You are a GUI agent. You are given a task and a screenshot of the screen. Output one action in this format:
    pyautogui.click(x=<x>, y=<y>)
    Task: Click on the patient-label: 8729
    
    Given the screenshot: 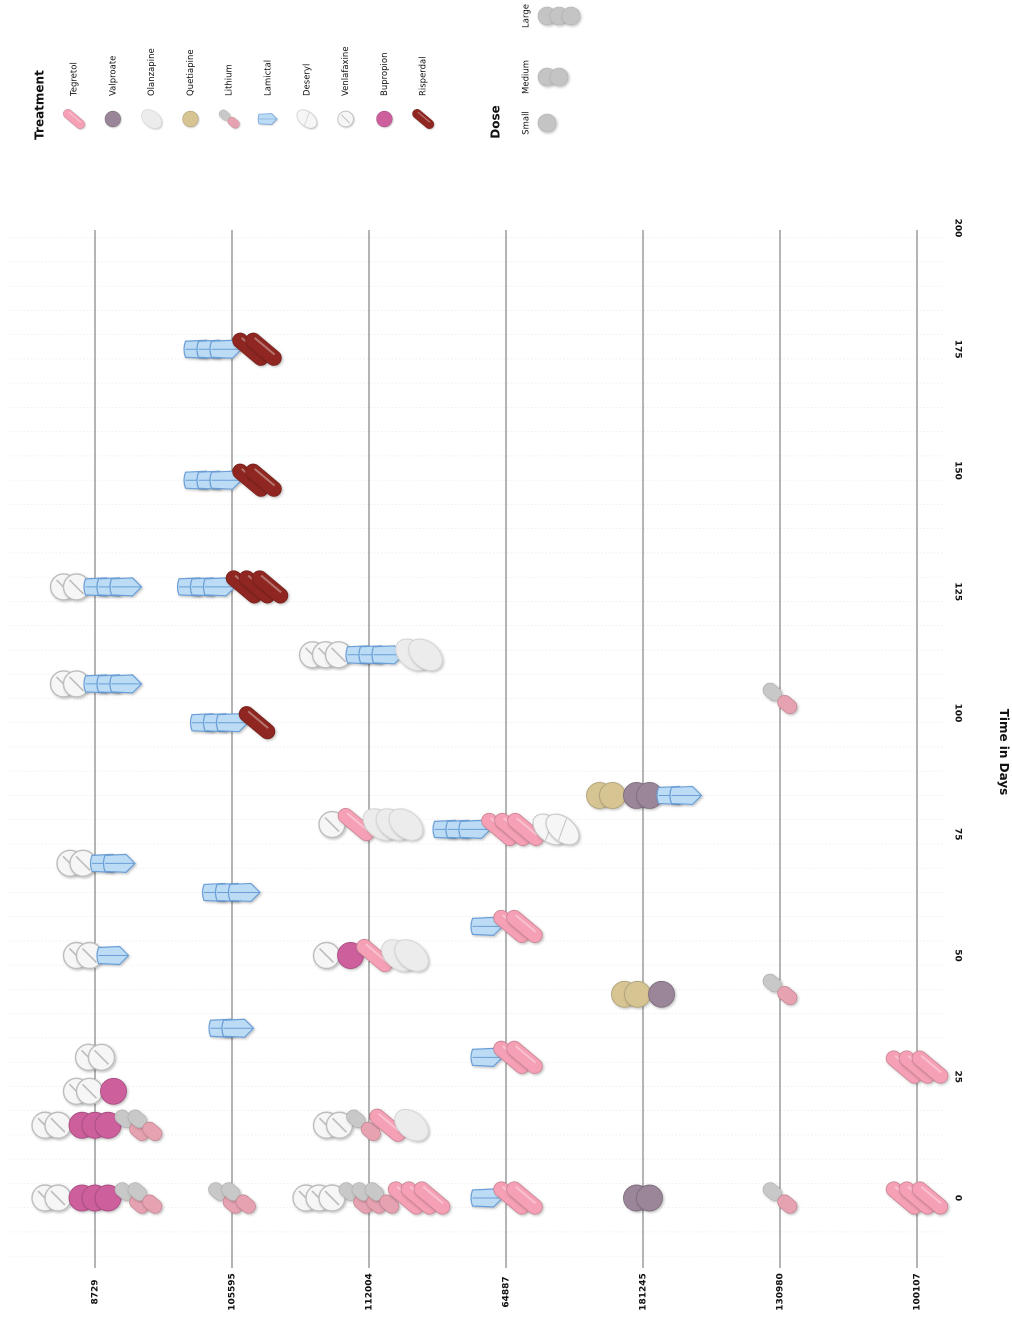 What is the action you would take?
    pyautogui.click(x=96, y=1291)
    